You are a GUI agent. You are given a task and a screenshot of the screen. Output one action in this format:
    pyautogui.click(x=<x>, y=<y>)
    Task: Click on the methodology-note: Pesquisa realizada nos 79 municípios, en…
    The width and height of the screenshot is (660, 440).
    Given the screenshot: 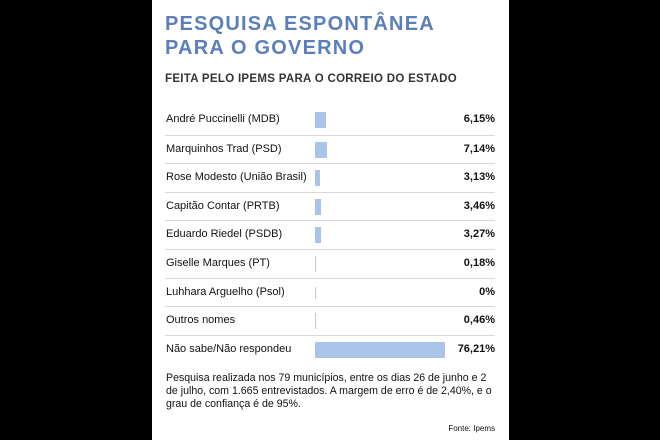 What is the action you would take?
    pyautogui.click(x=329, y=391)
    